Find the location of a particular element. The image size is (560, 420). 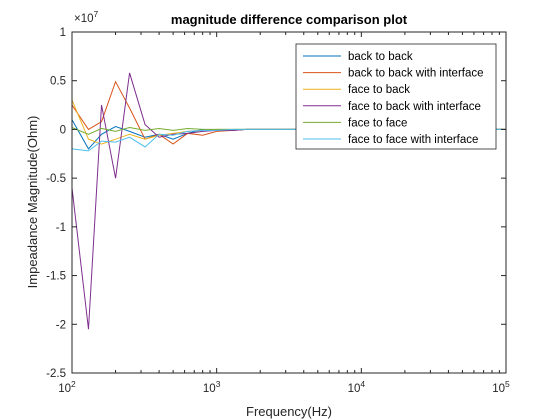

y-axis-label: Impeadance Magnitude(Ohm) is located at coordinates (32, 202).